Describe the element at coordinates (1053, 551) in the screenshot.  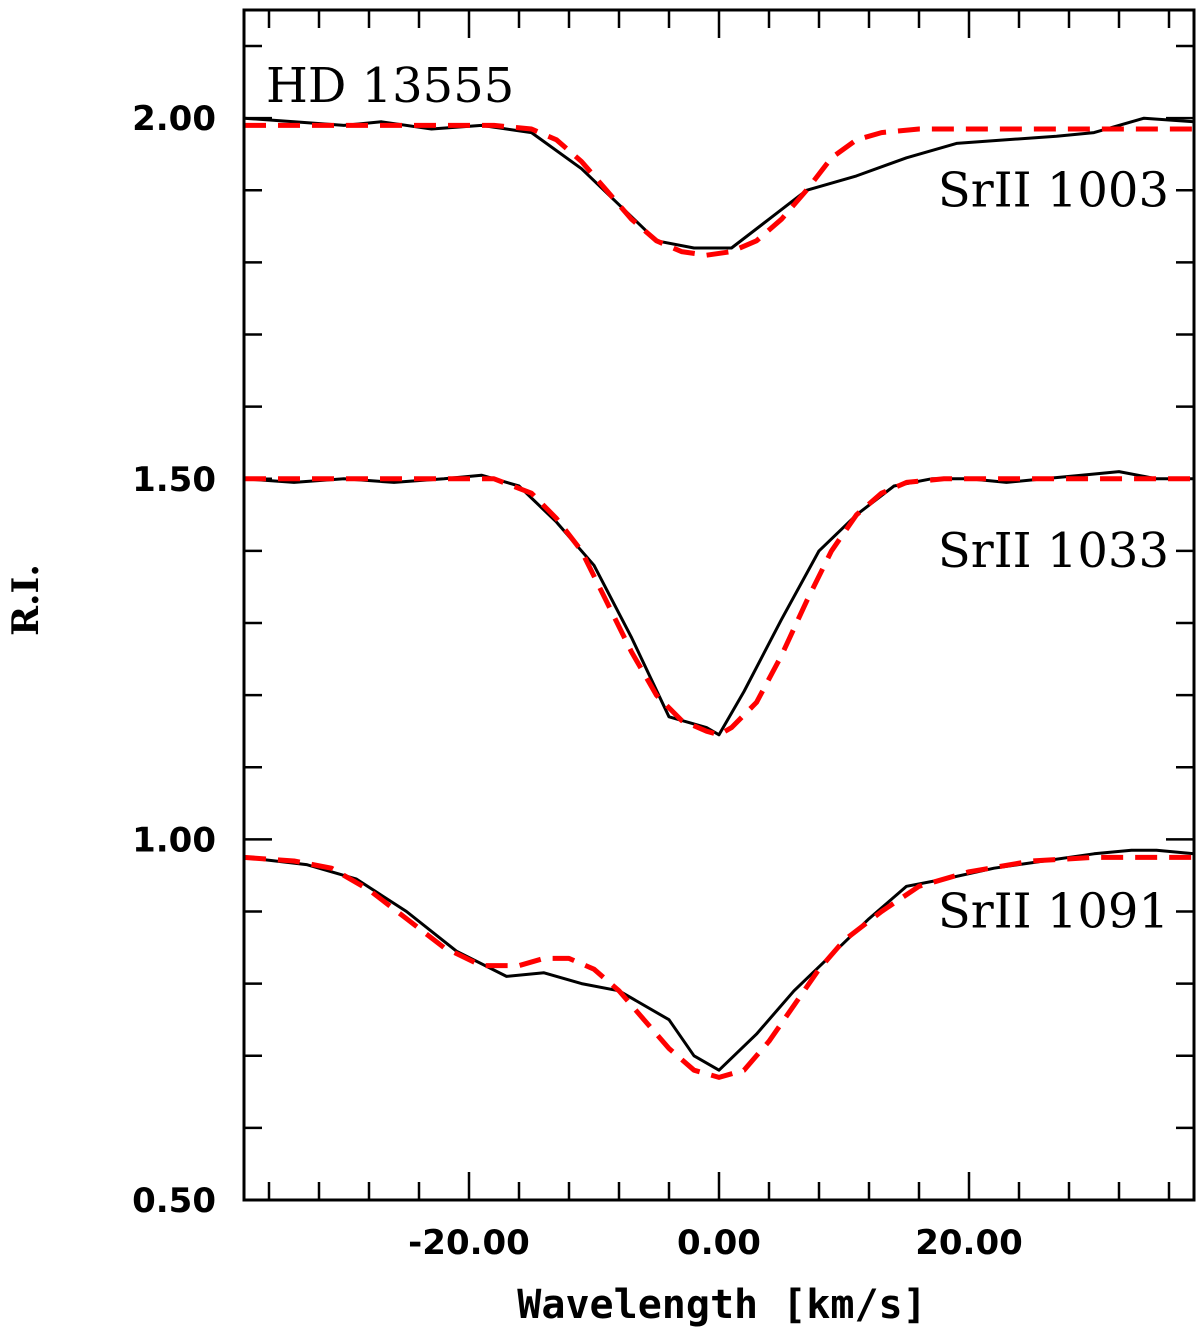
I see `spectral-line-label: SrII 1033` at that location.